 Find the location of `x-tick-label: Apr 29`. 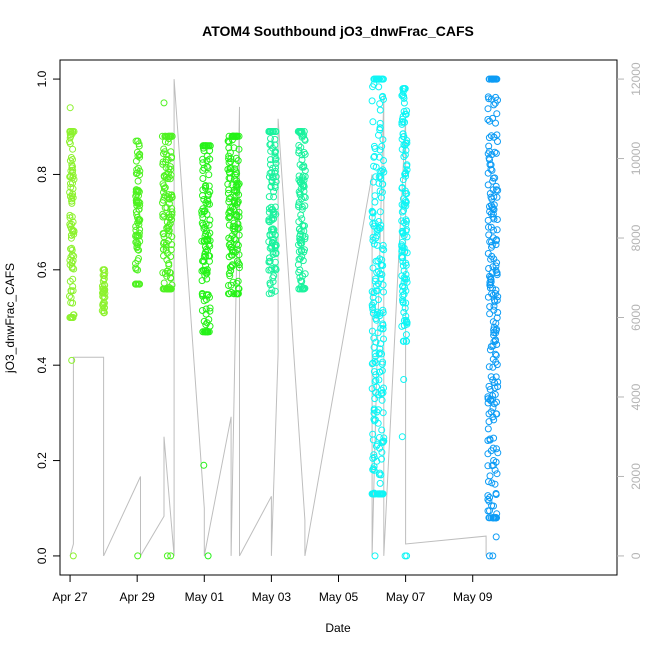

x-tick-label: Apr 29 is located at coordinates (137, 597).